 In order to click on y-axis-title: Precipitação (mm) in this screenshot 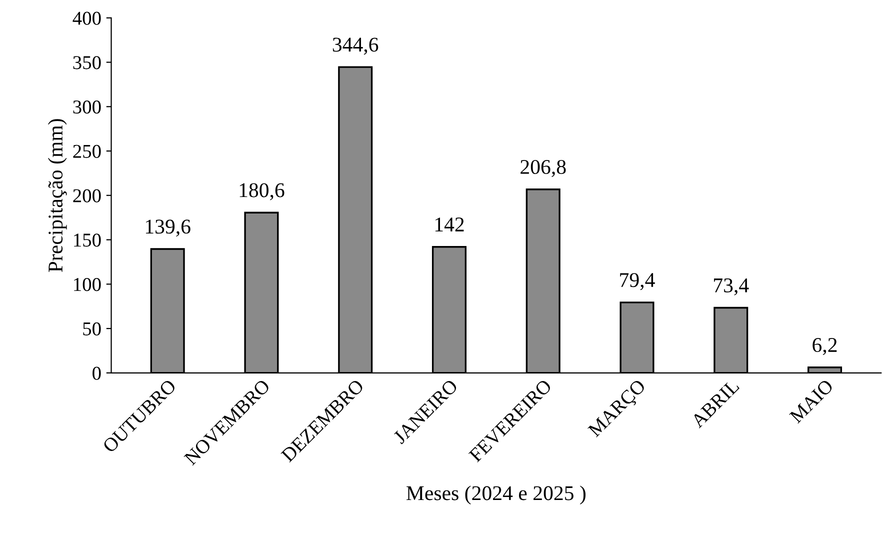, I will do `click(57, 195)`.